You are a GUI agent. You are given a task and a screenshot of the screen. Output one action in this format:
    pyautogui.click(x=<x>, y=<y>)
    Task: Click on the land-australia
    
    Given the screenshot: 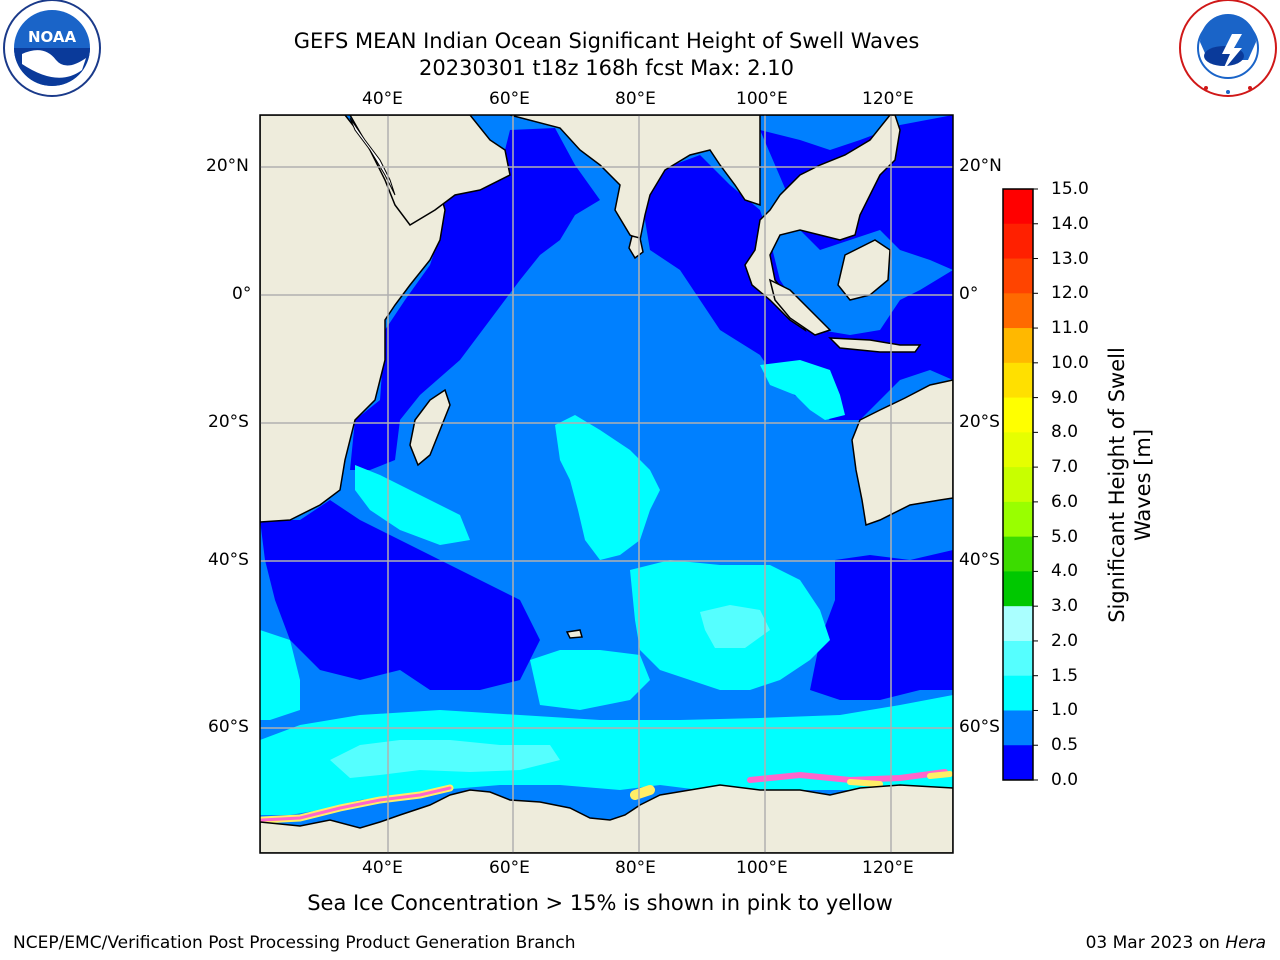 What is the action you would take?
    pyautogui.click(x=902, y=453)
    